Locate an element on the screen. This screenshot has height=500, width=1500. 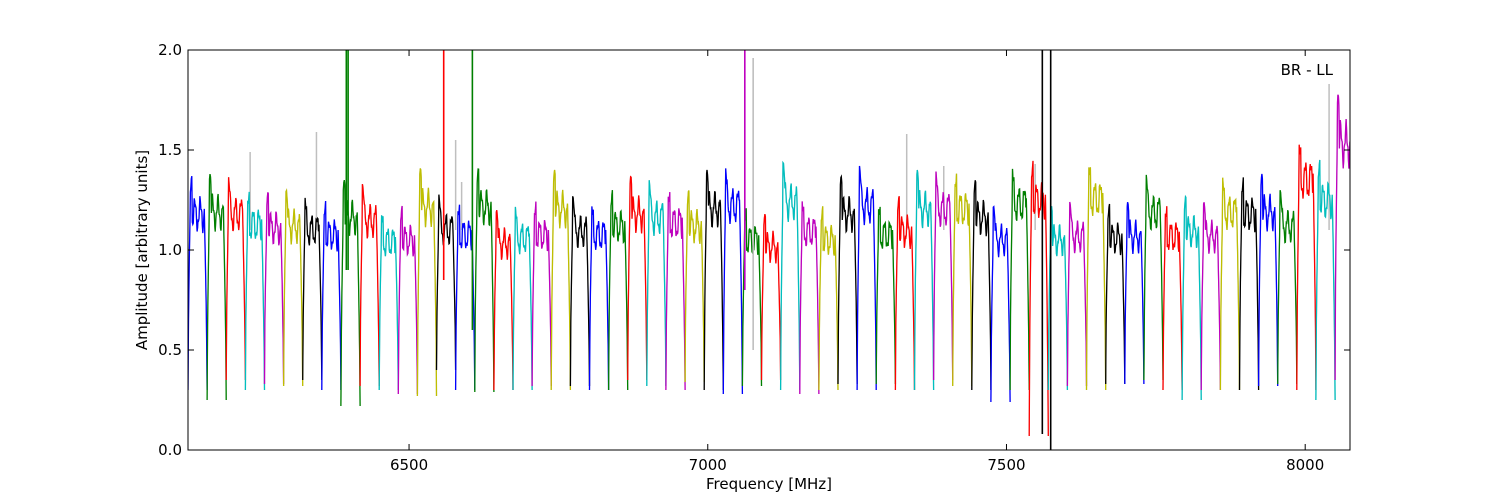
y-tick-label: 1.5 is located at coordinates (170, 150).